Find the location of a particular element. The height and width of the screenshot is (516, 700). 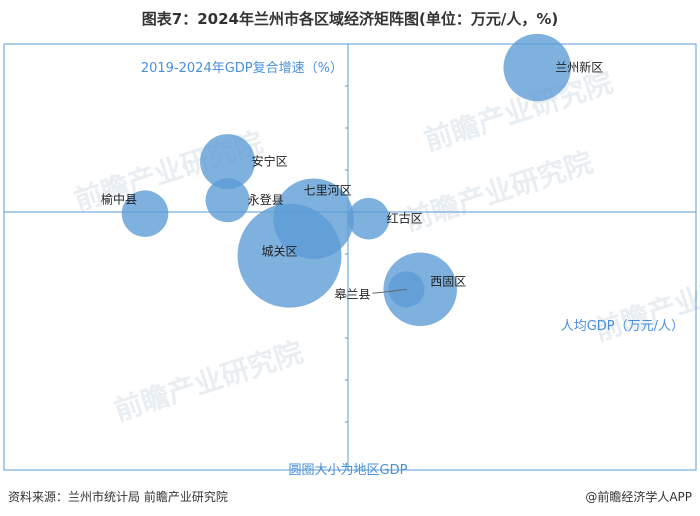

bubble-label: 红古区 is located at coordinates (405, 218).